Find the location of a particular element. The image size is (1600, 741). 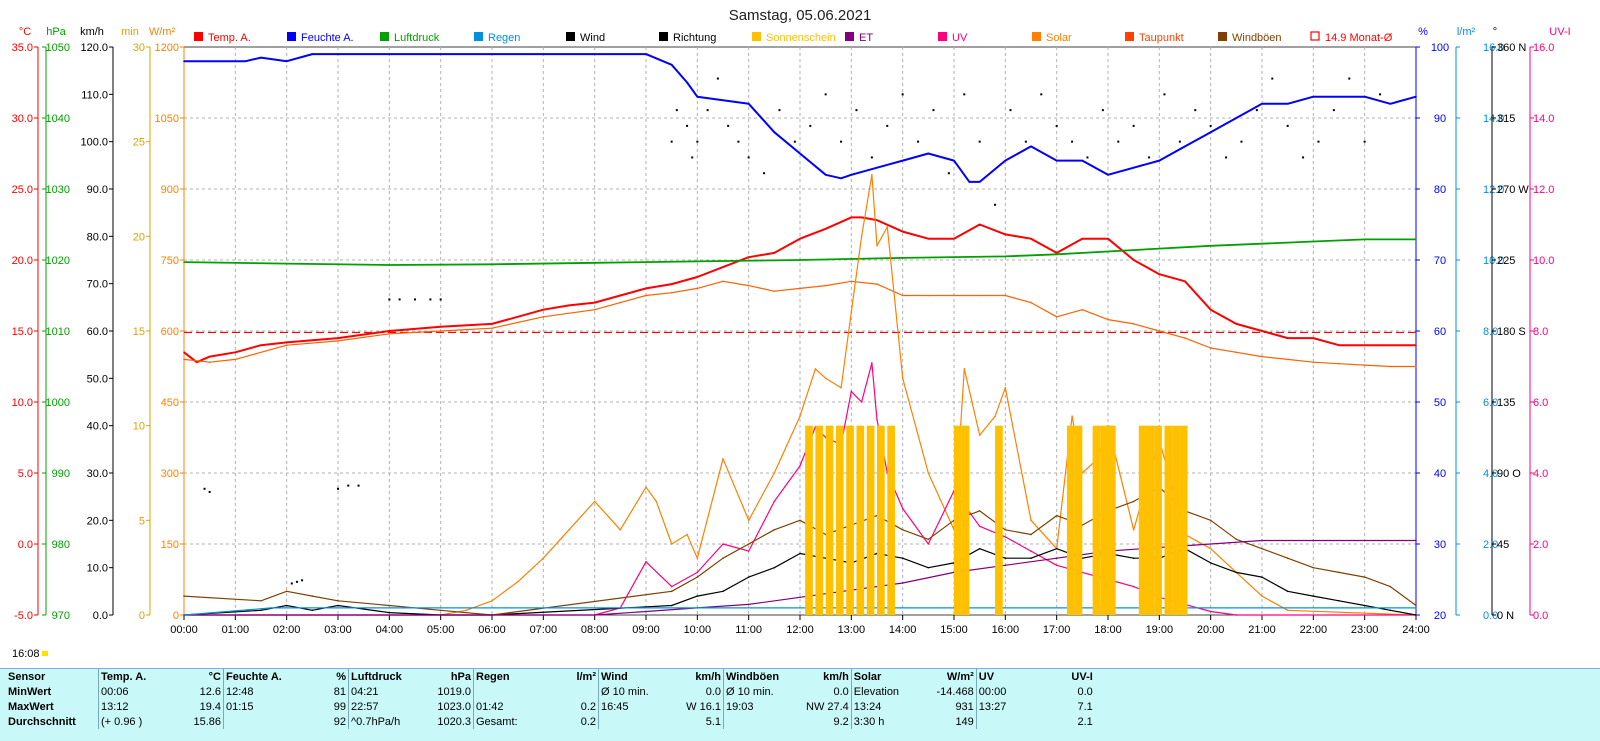

legend-item-feuchte-a: Feuchte A. is located at coordinates (320, 38).